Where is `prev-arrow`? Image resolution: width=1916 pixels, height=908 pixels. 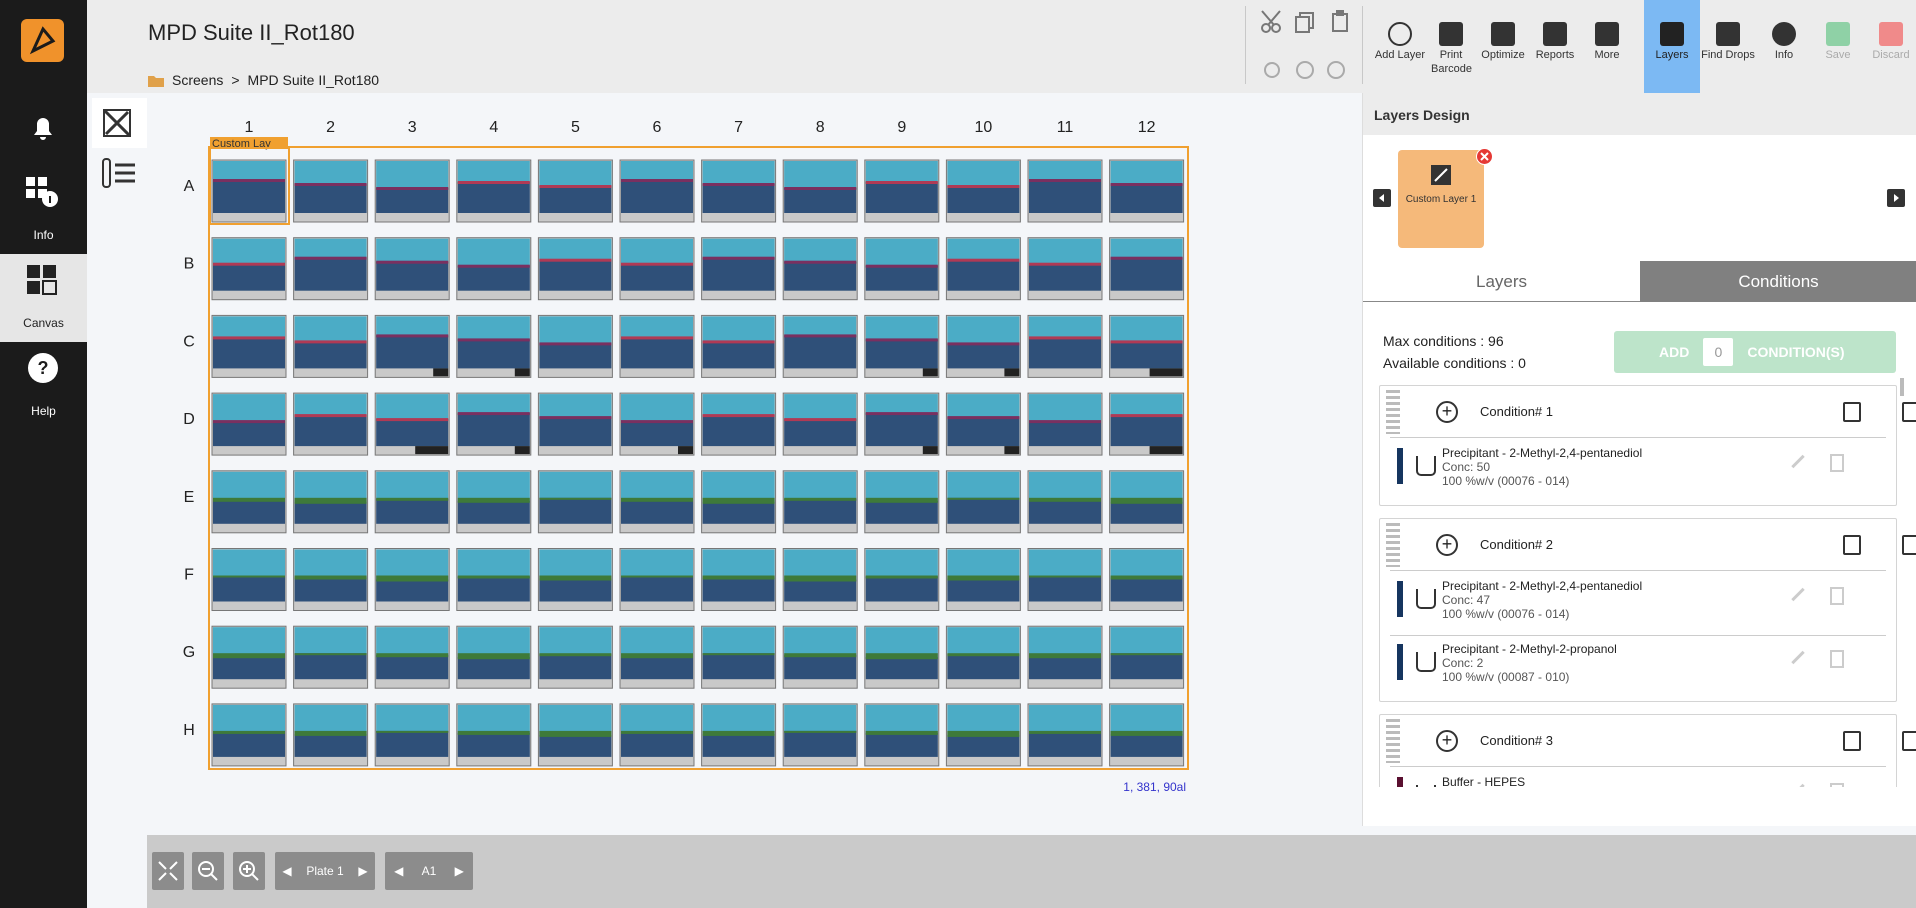 prev-arrow is located at coordinates (1382, 198).